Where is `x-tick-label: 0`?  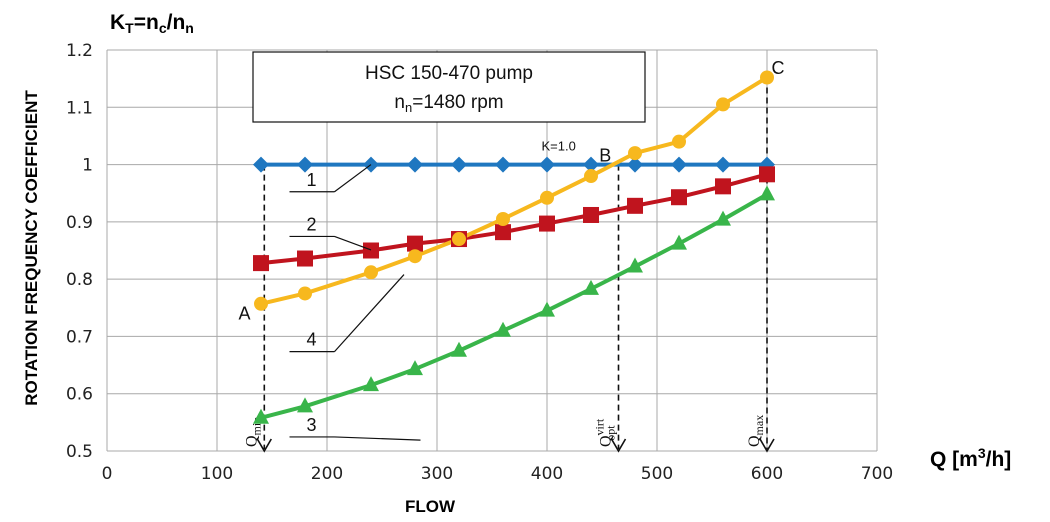
x-tick-label: 0 is located at coordinates (107, 474).